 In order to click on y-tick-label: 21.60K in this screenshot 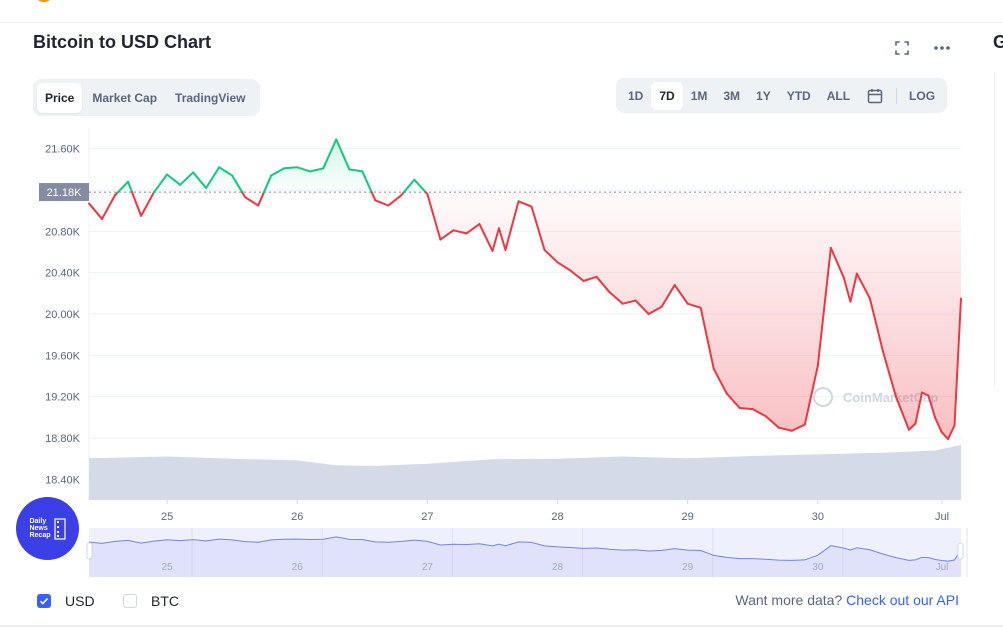, I will do `click(63, 150)`.